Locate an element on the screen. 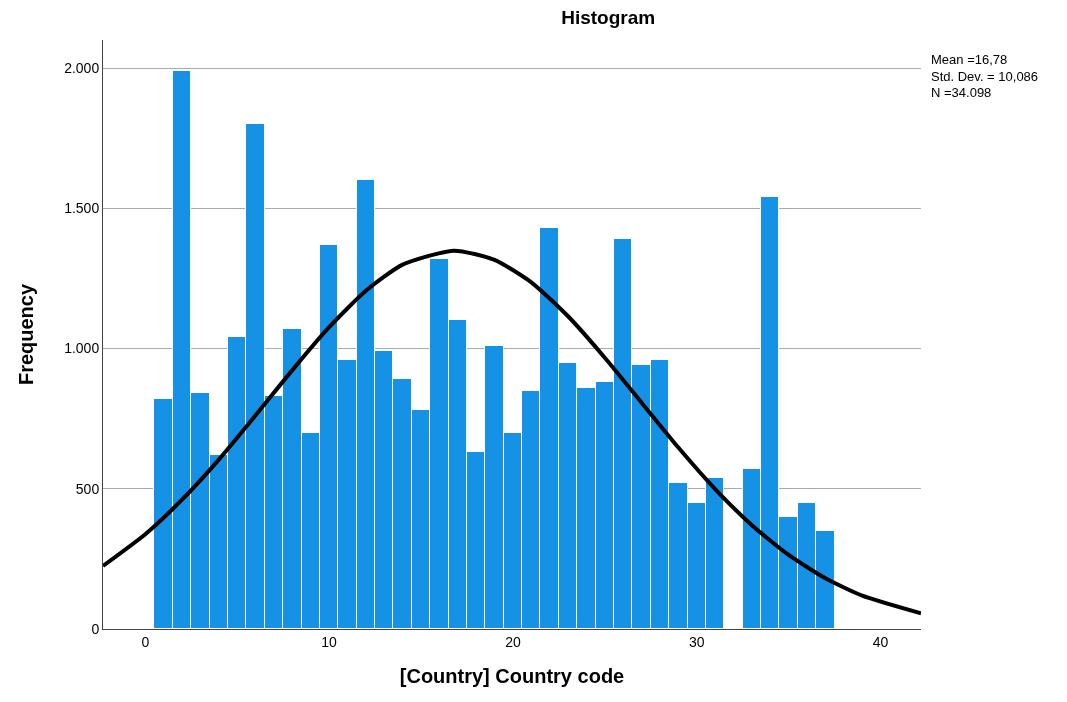 The width and height of the screenshot is (1067, 702). x-tick-label: 40 is located at coordinates (880, 641).